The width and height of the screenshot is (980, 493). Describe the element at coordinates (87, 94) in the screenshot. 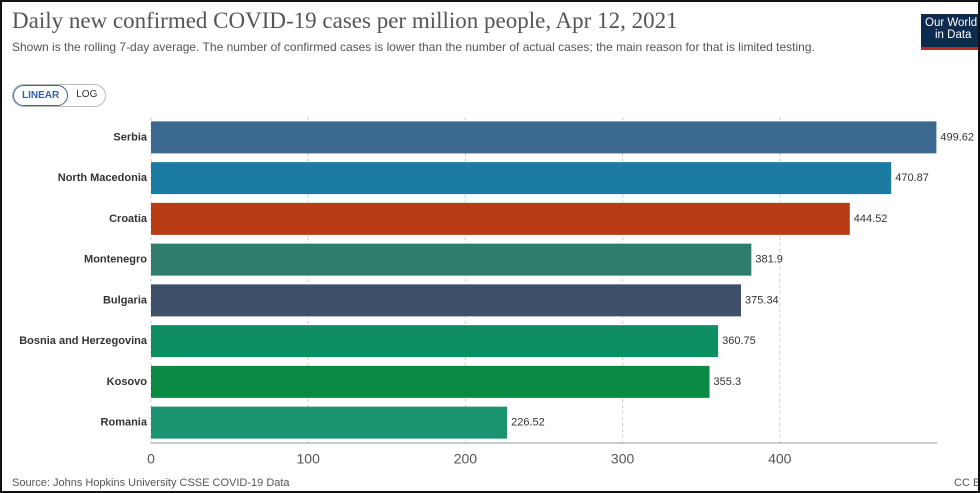

I see `log-button: LOG` at that location.